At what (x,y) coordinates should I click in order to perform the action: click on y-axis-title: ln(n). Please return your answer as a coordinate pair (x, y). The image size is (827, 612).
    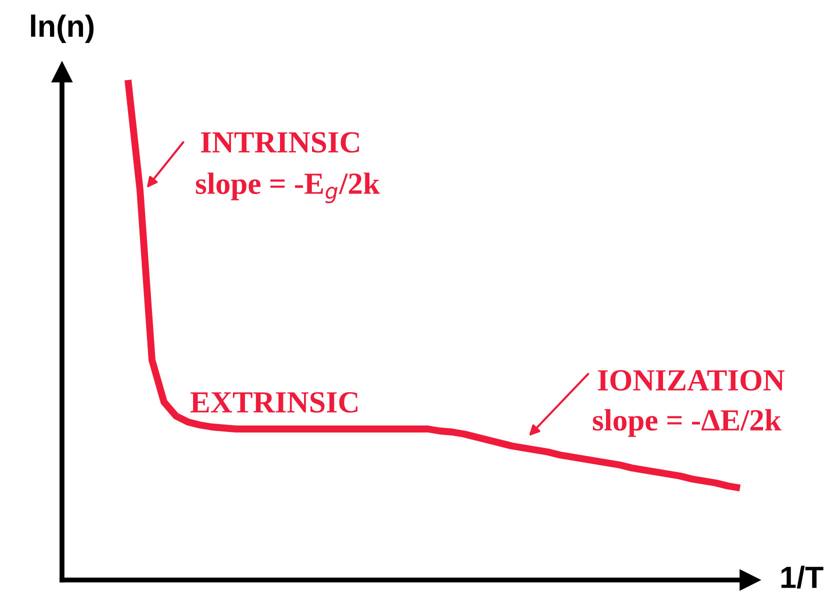
    Looking at the image, I should click on (62, 29).